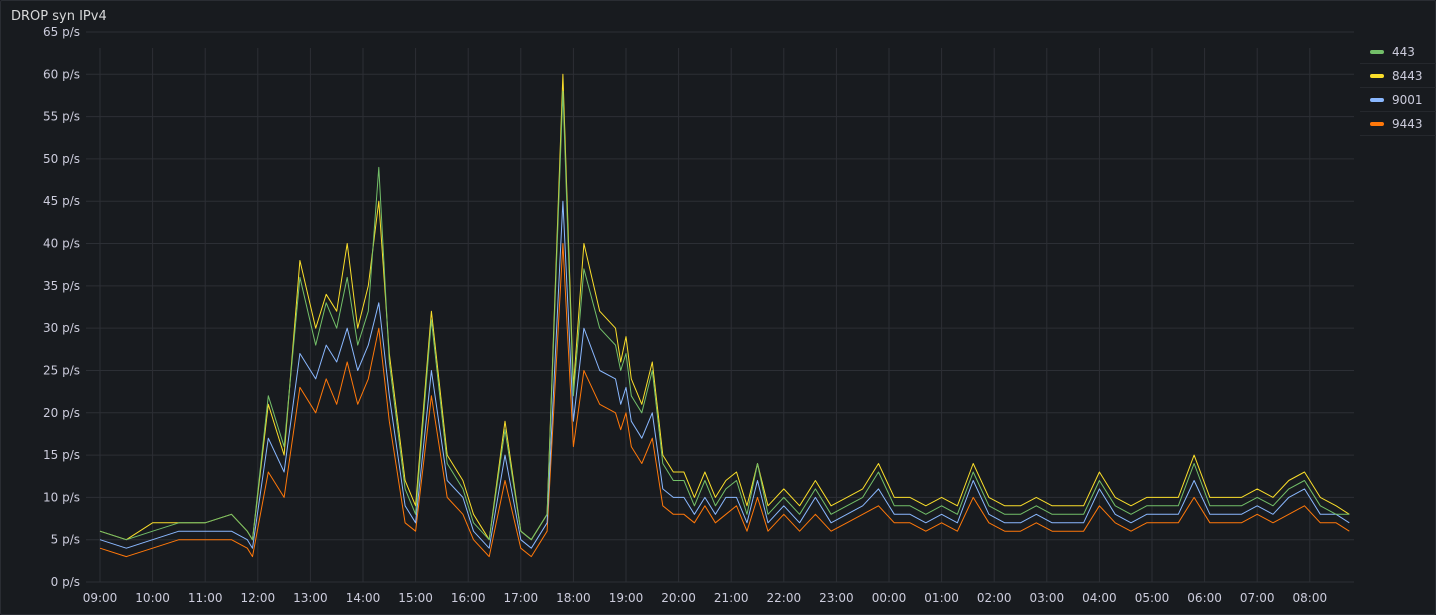 This screenshot has height=615, width=1436. What do you see at coordinates (994, 598) in the screenshot?
I see `x-tick-label: 02:00` at bounding box center [994, 598].